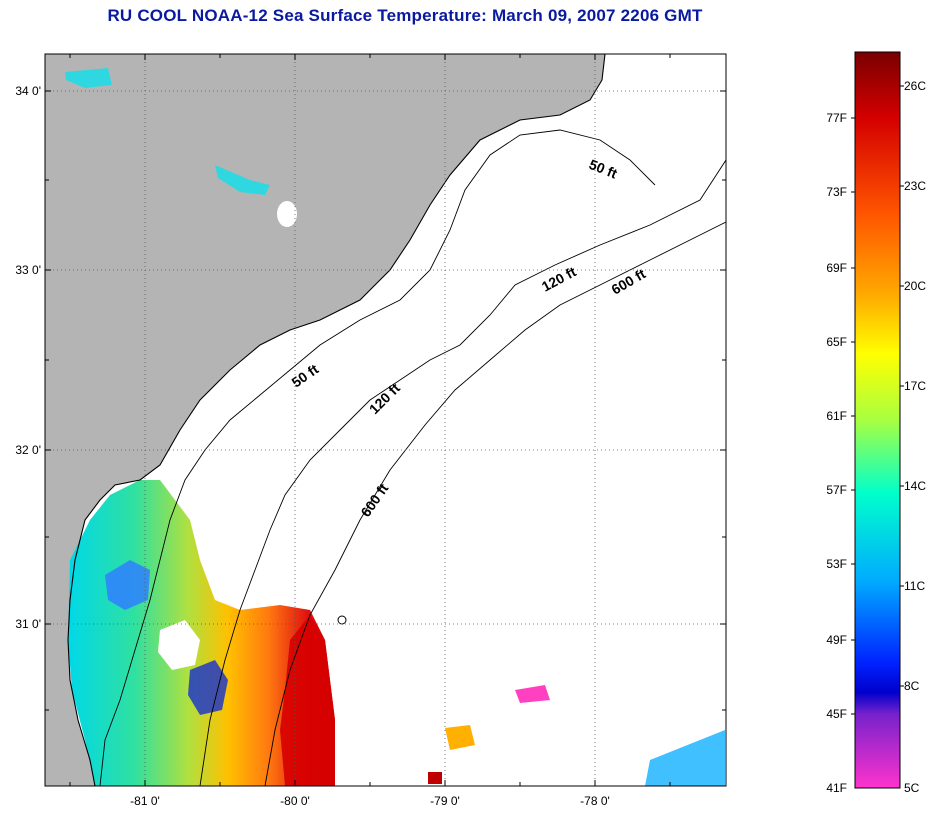  What do you see at coordinates (836, 268) in the screenshot?
I see `colorbar-f-69: 69F` at bounding box center [836, 268].